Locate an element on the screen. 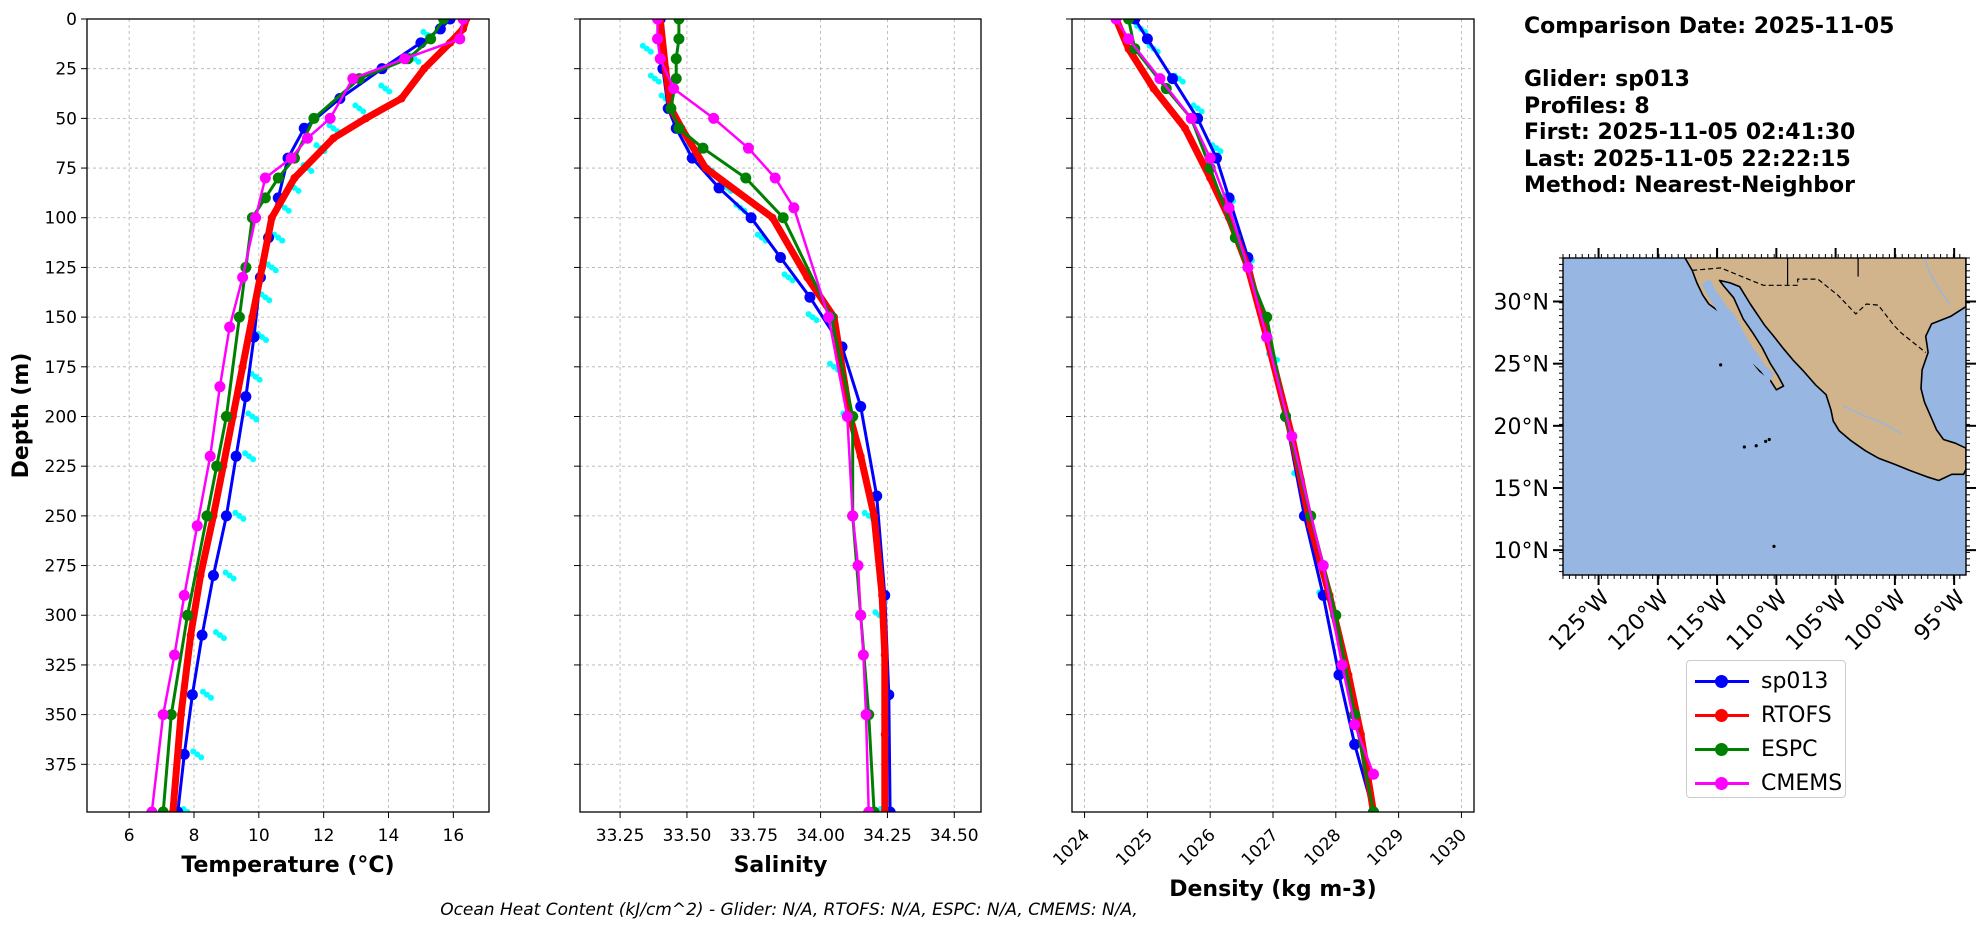 Image resolution: width=1978 pixels, height=934 pixels. series-group is located at coordinates (767, 415).